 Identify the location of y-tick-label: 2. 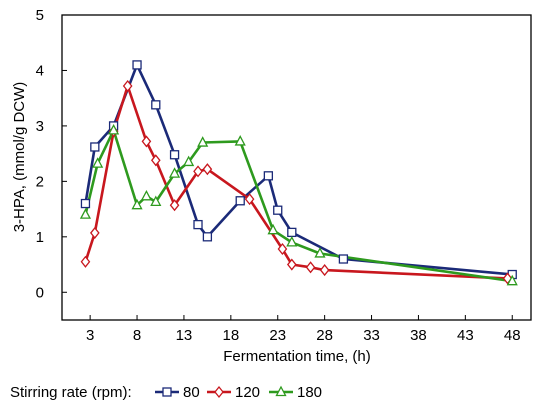
(40, 181).